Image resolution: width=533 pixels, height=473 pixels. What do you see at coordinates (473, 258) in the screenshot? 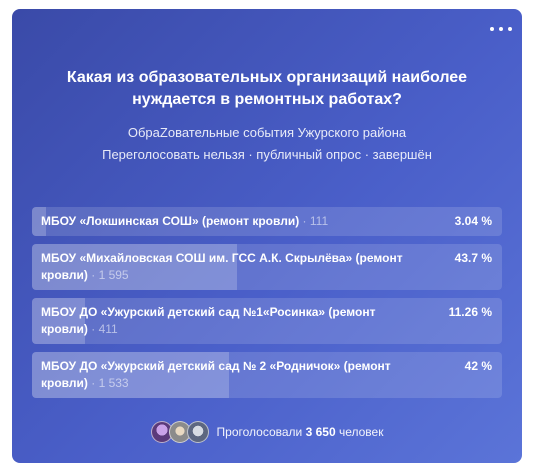
I see `answer-percent: 43.7 %` at bounding box center [473, 258].